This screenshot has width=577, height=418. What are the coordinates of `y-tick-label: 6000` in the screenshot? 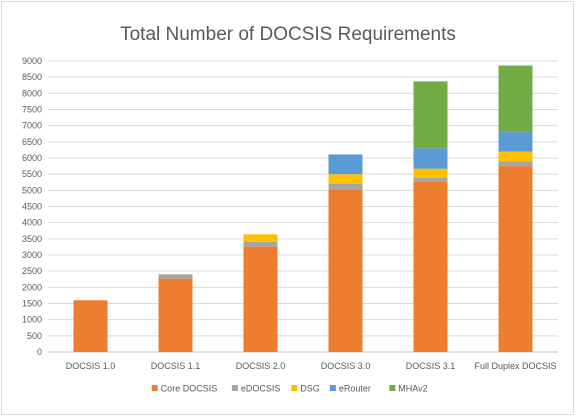 It's located at (32, 158).